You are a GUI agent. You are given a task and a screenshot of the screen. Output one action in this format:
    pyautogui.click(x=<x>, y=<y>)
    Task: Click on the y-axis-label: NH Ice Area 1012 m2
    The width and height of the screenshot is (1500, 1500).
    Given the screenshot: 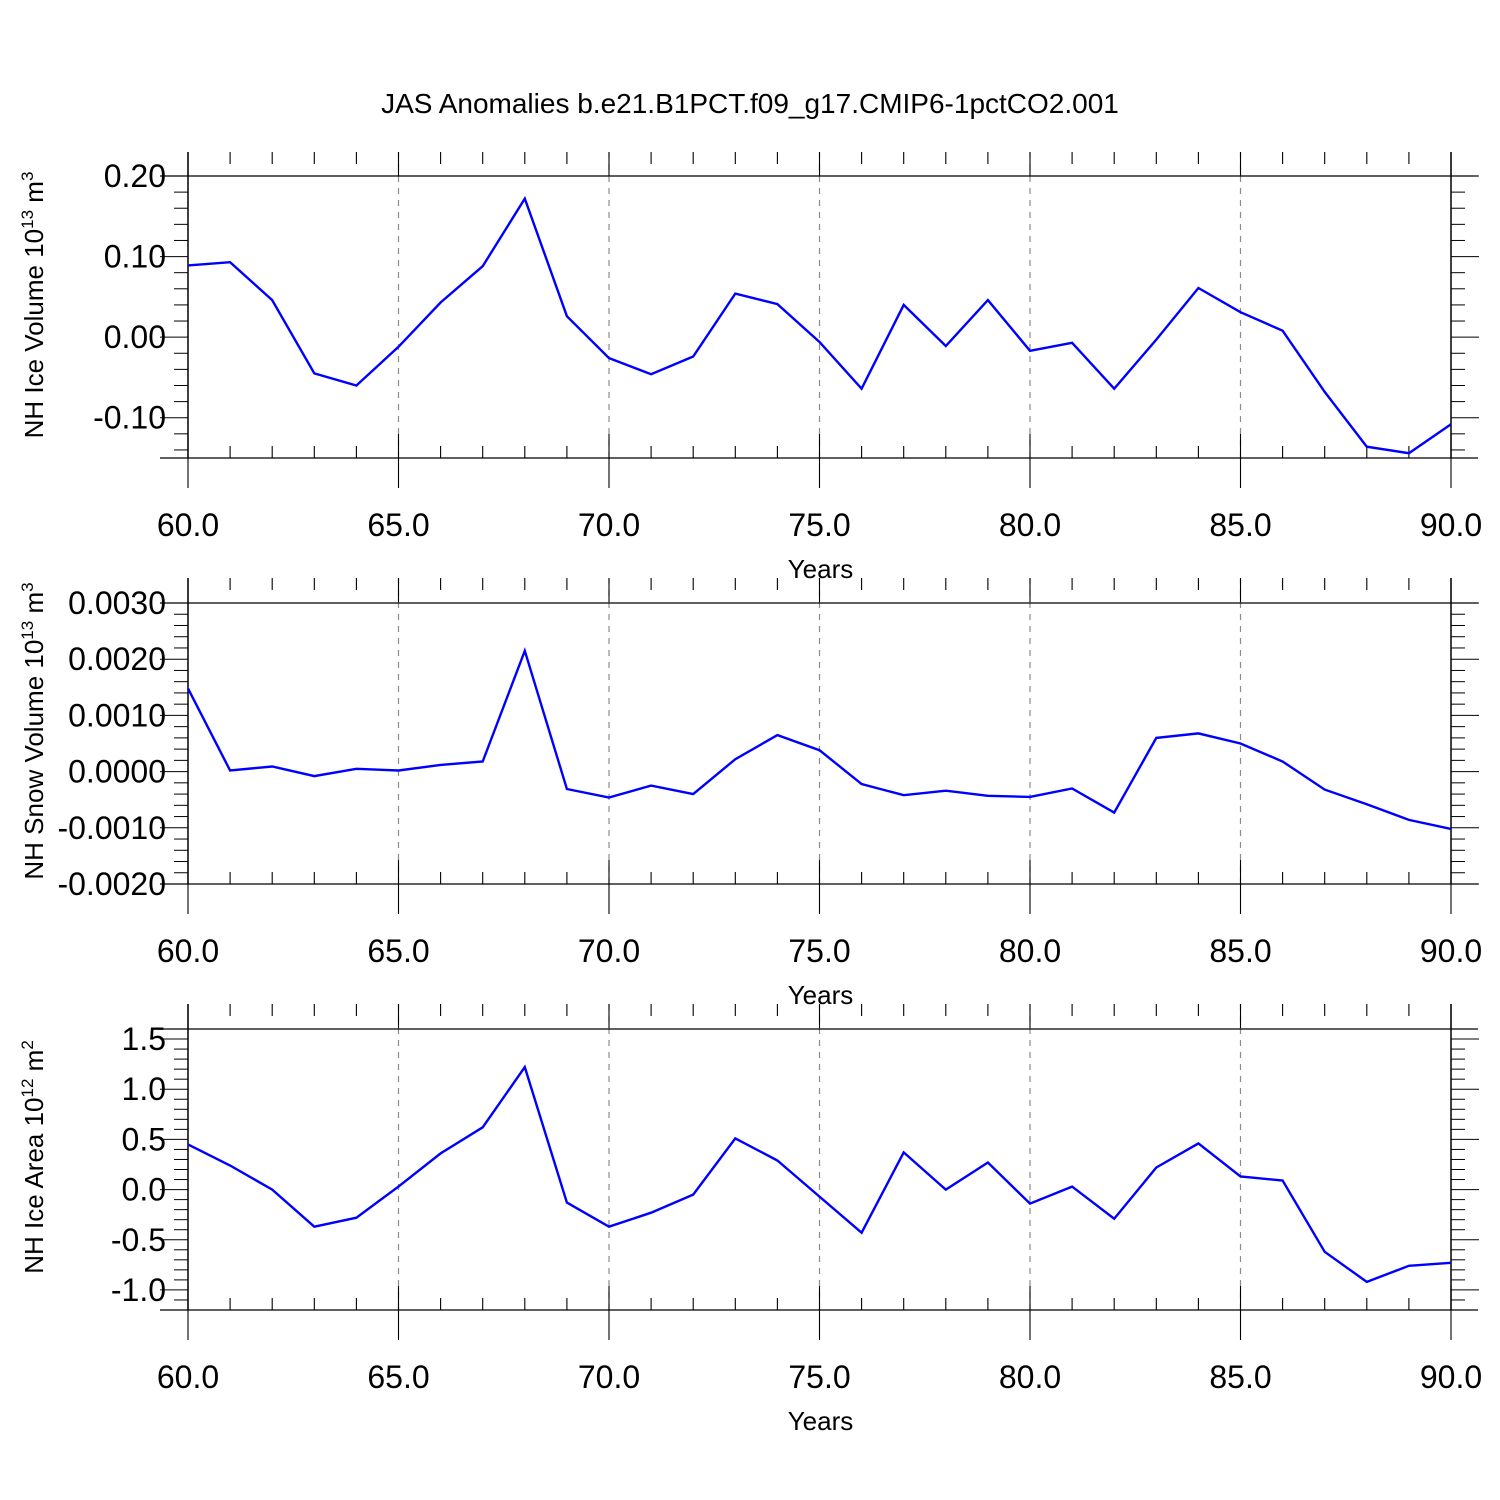 What is the action you would take?
    pyautogui.click(x=33, y=1157)
    